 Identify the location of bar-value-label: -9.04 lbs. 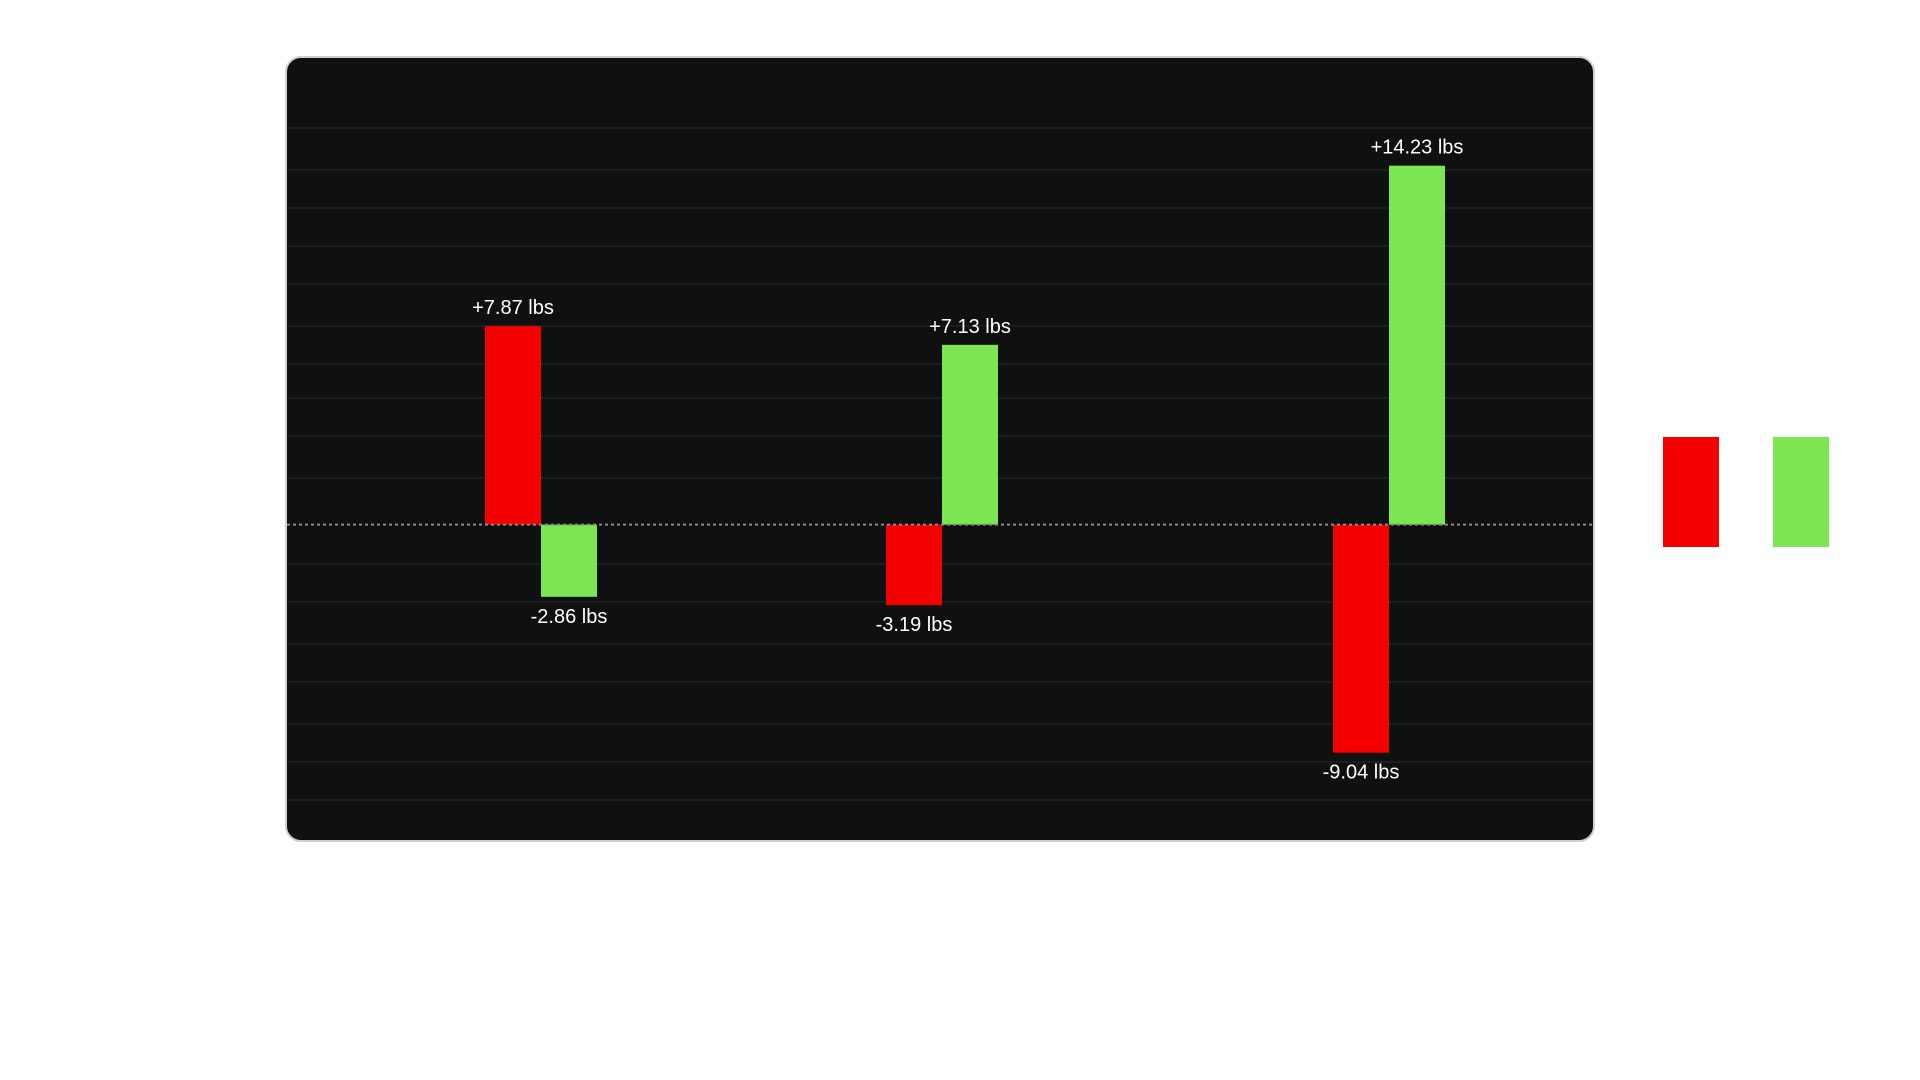
(1361, 773).